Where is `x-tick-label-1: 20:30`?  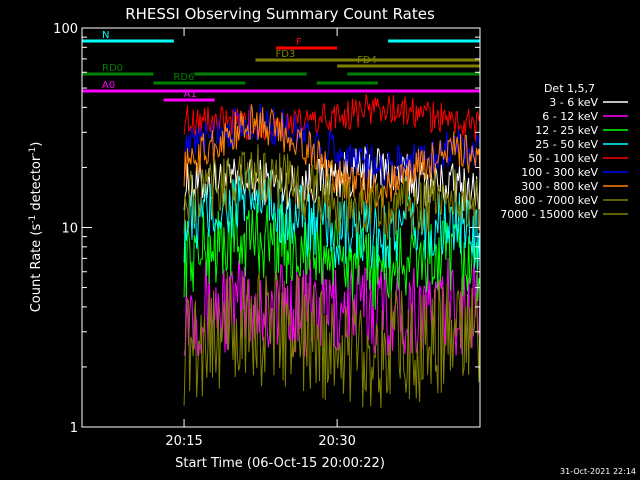 x-tick-label-1: 20:30 is located at coordinates (336, 441).